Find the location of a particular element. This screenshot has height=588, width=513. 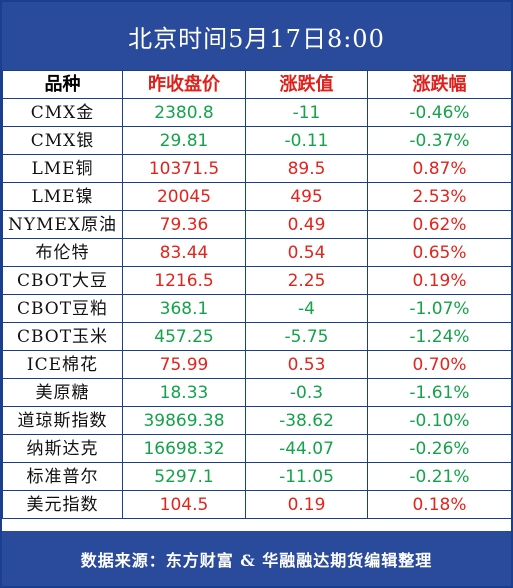

cell-change: -11 is located at coordinates (306, 112).